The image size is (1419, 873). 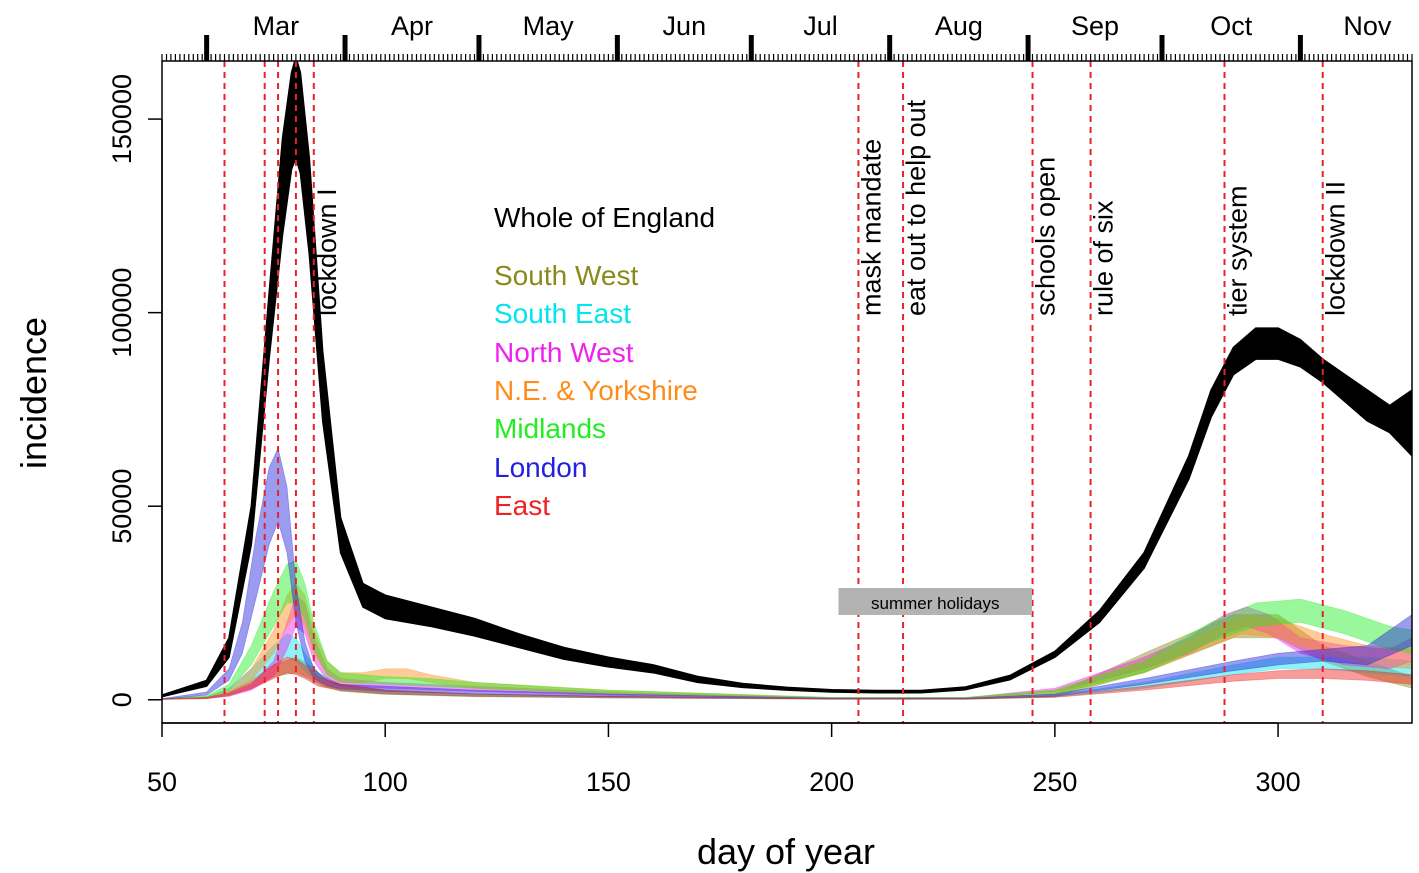 What do you see at coordinates (566, 275) in the screenshot?
I see `legend-entry-south-west: South West` at bounding box center [566, 275].